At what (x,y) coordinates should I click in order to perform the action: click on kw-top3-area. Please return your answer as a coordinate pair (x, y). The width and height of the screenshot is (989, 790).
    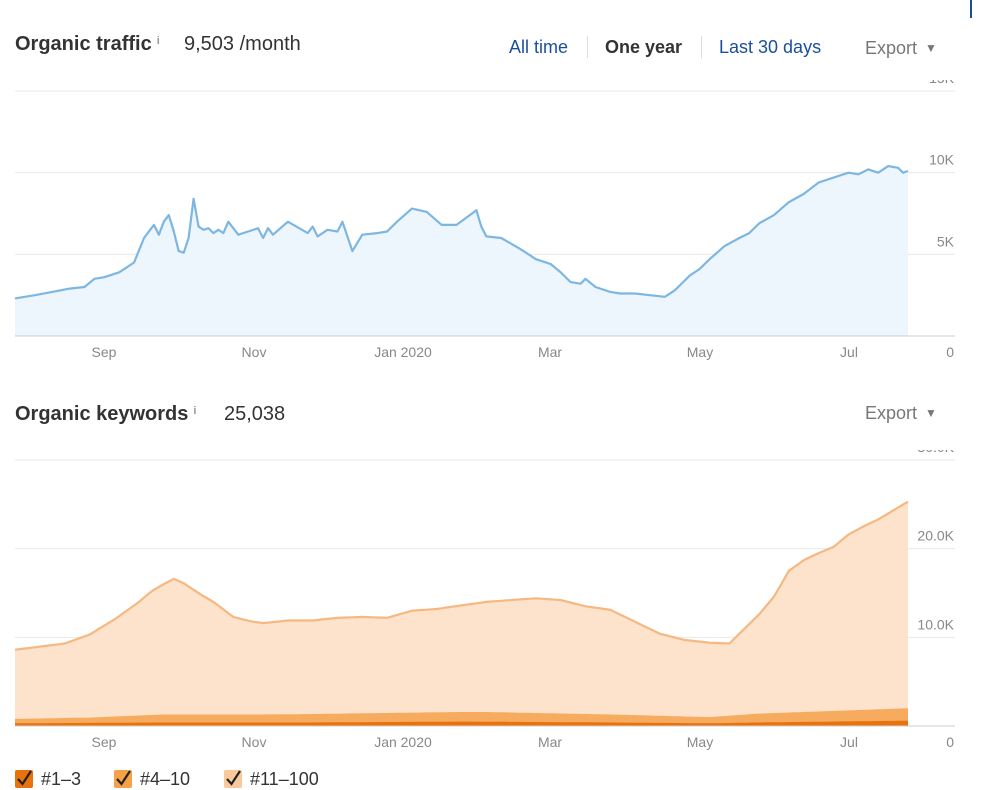
    Looking at the image, I should click on (461, 723).